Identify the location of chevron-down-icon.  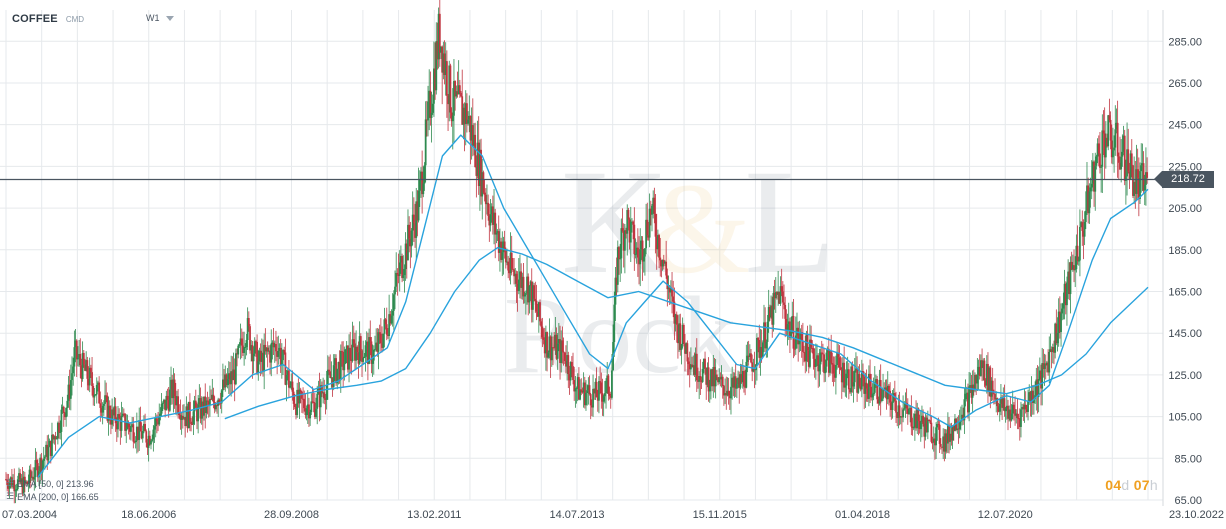
(169, 18).